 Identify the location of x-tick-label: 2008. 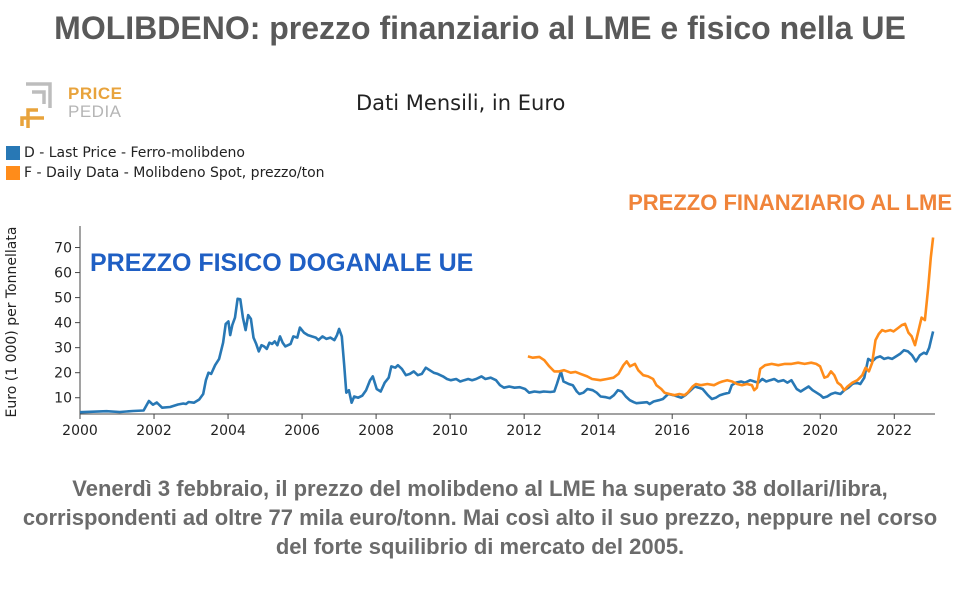
(376, 431).